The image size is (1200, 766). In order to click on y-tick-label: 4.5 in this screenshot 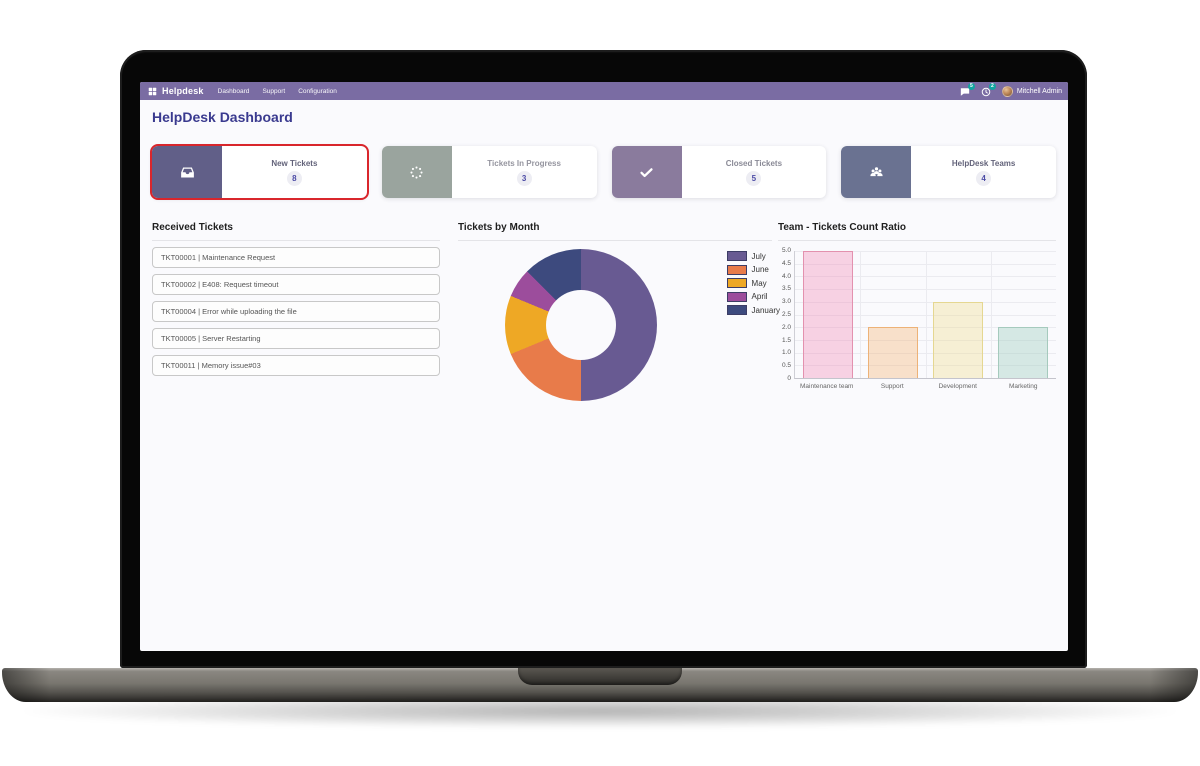, I will do `click(786, 263)`.